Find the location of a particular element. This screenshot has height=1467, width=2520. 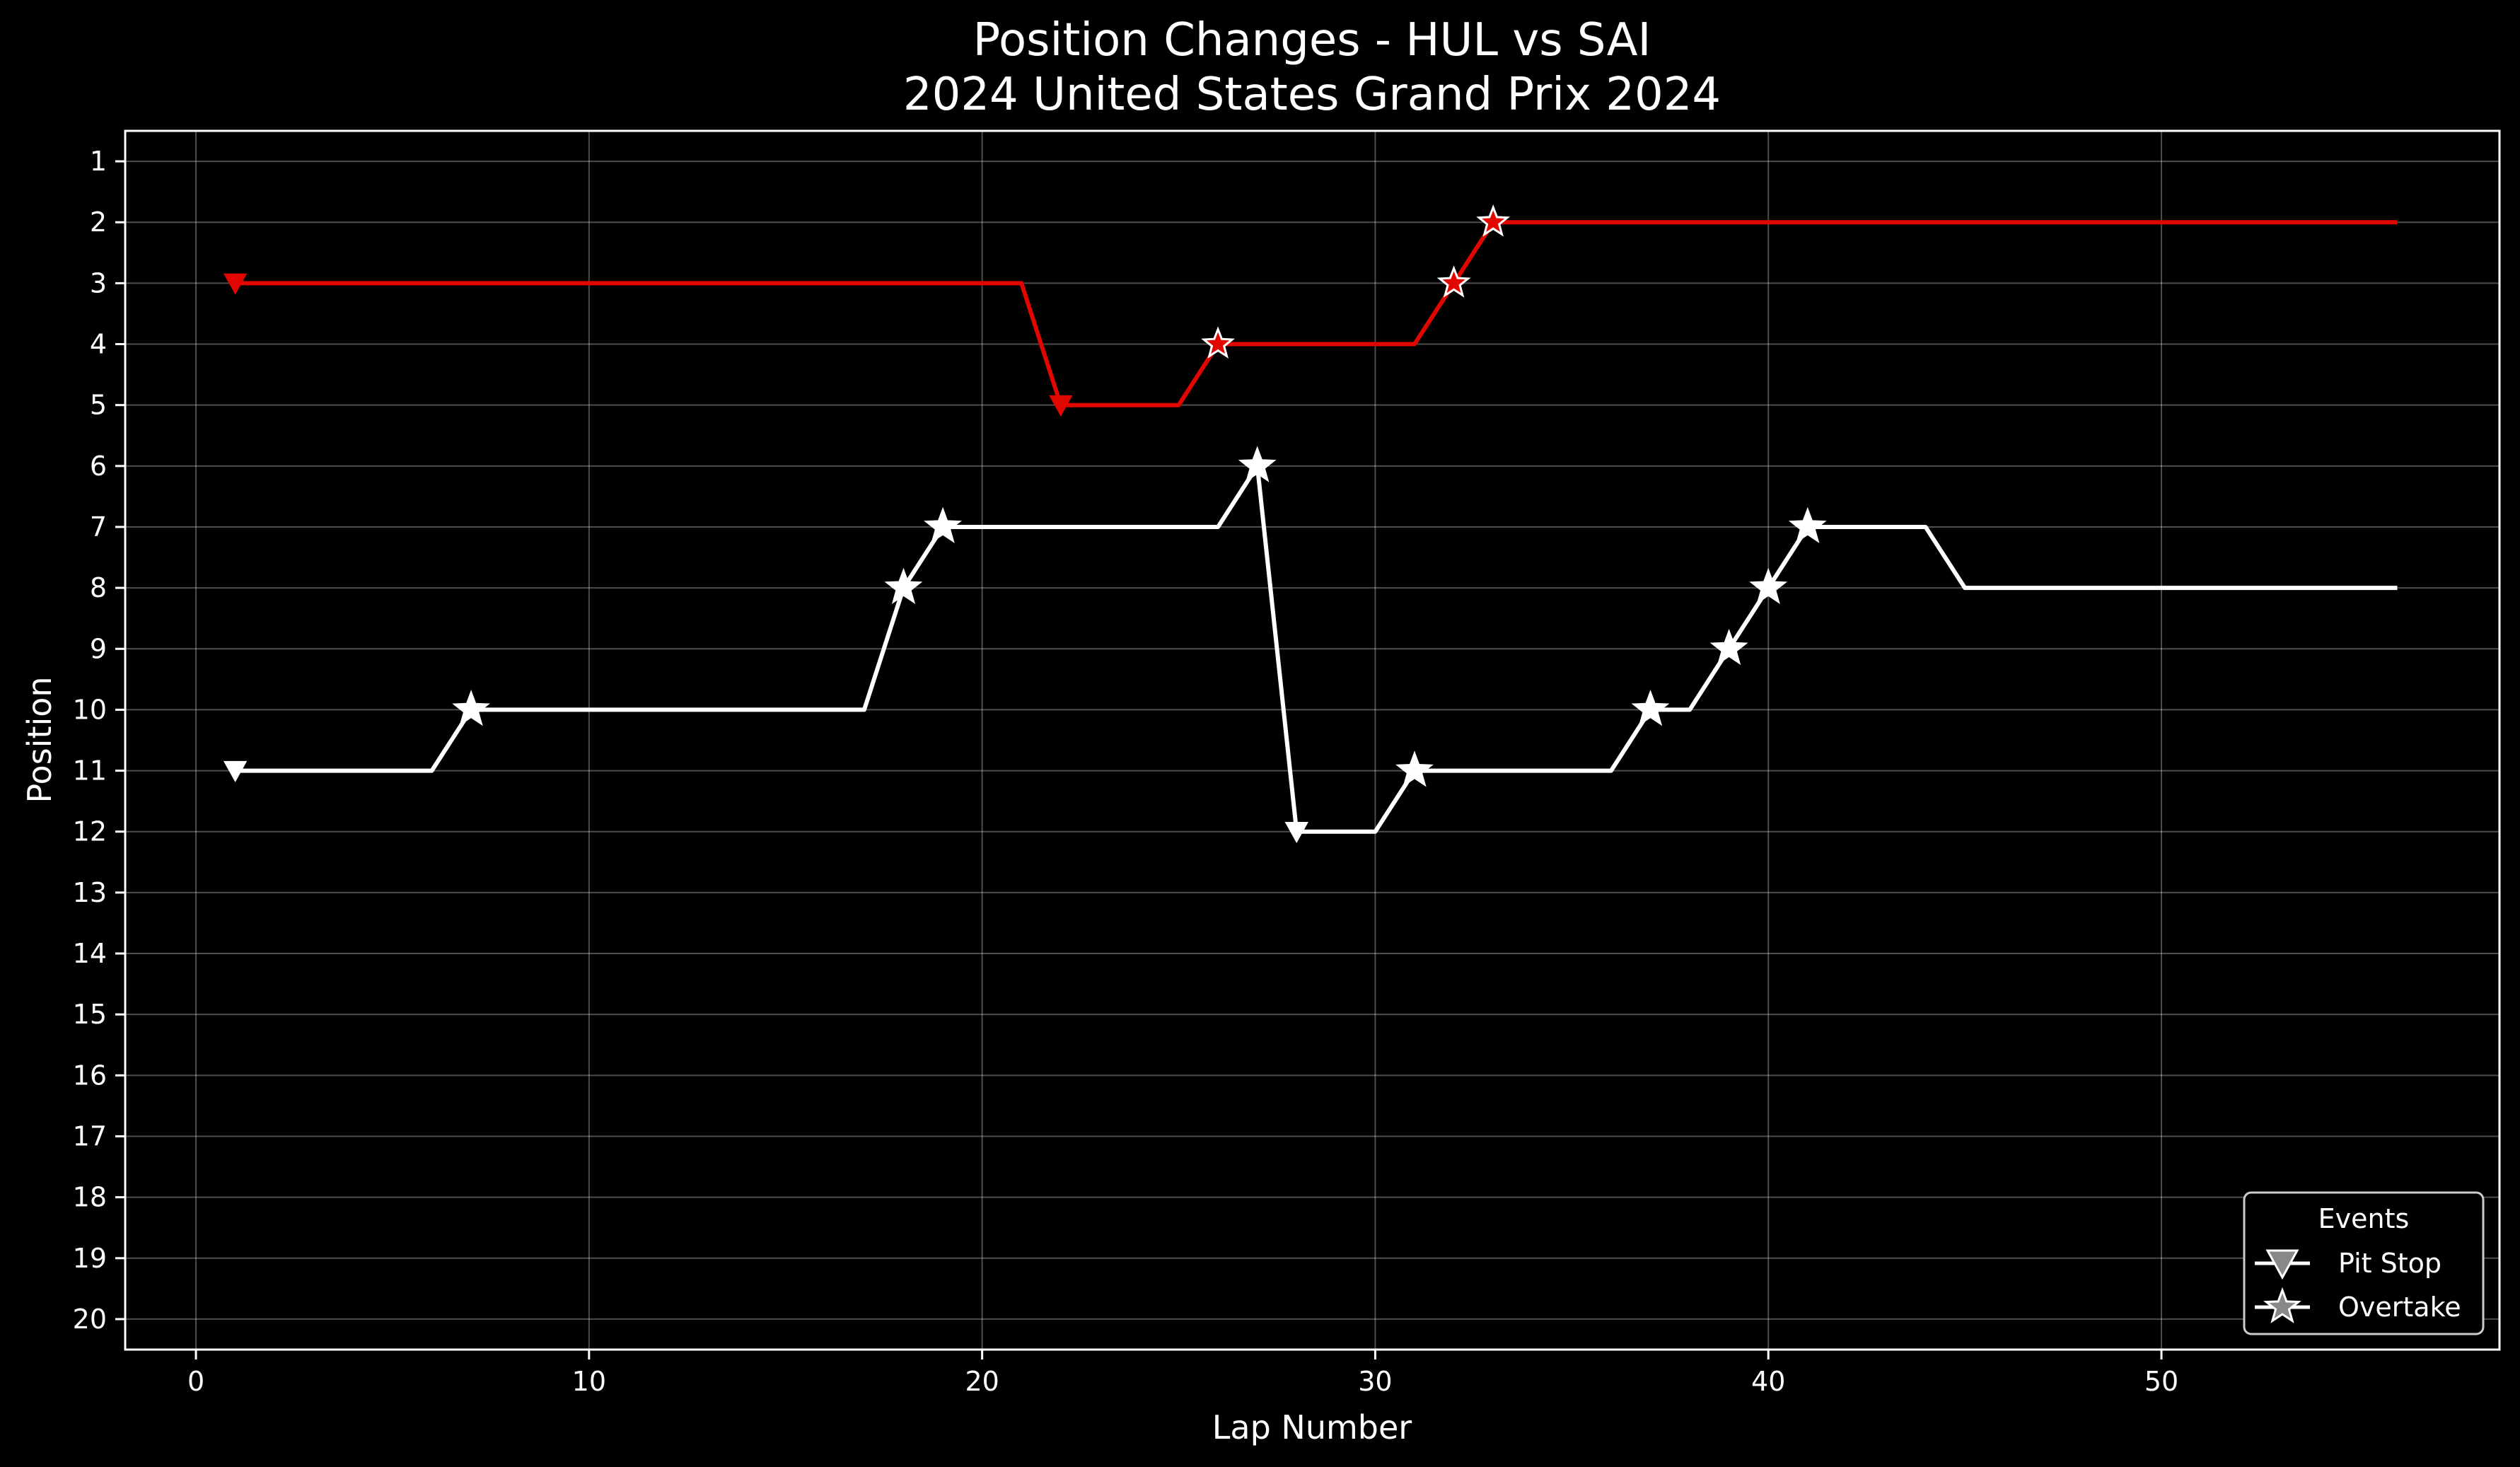

y-tick-label: 13 is located at coordinates (90, 892).